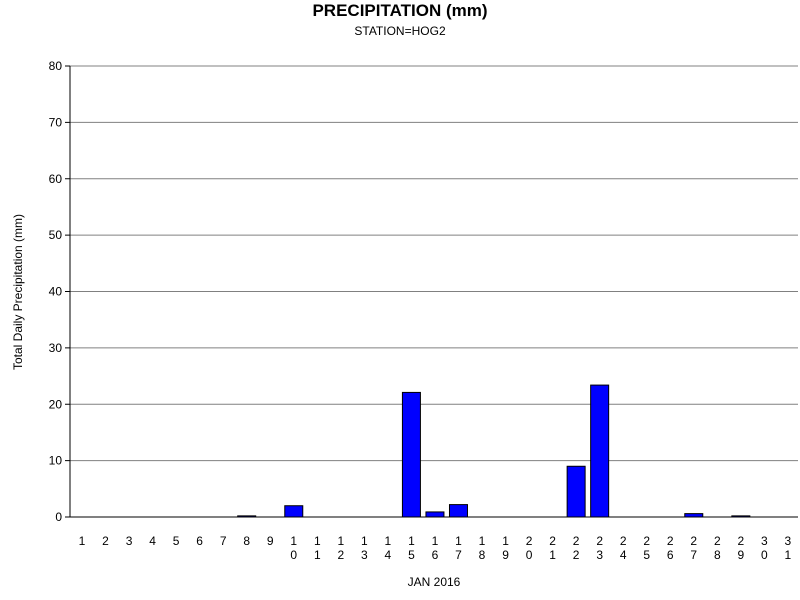 This screenshot has height=600, width=800. Describe the element at coordinates (129, 541) in the screenshot. I see `x-tick-label: 3` at that location.